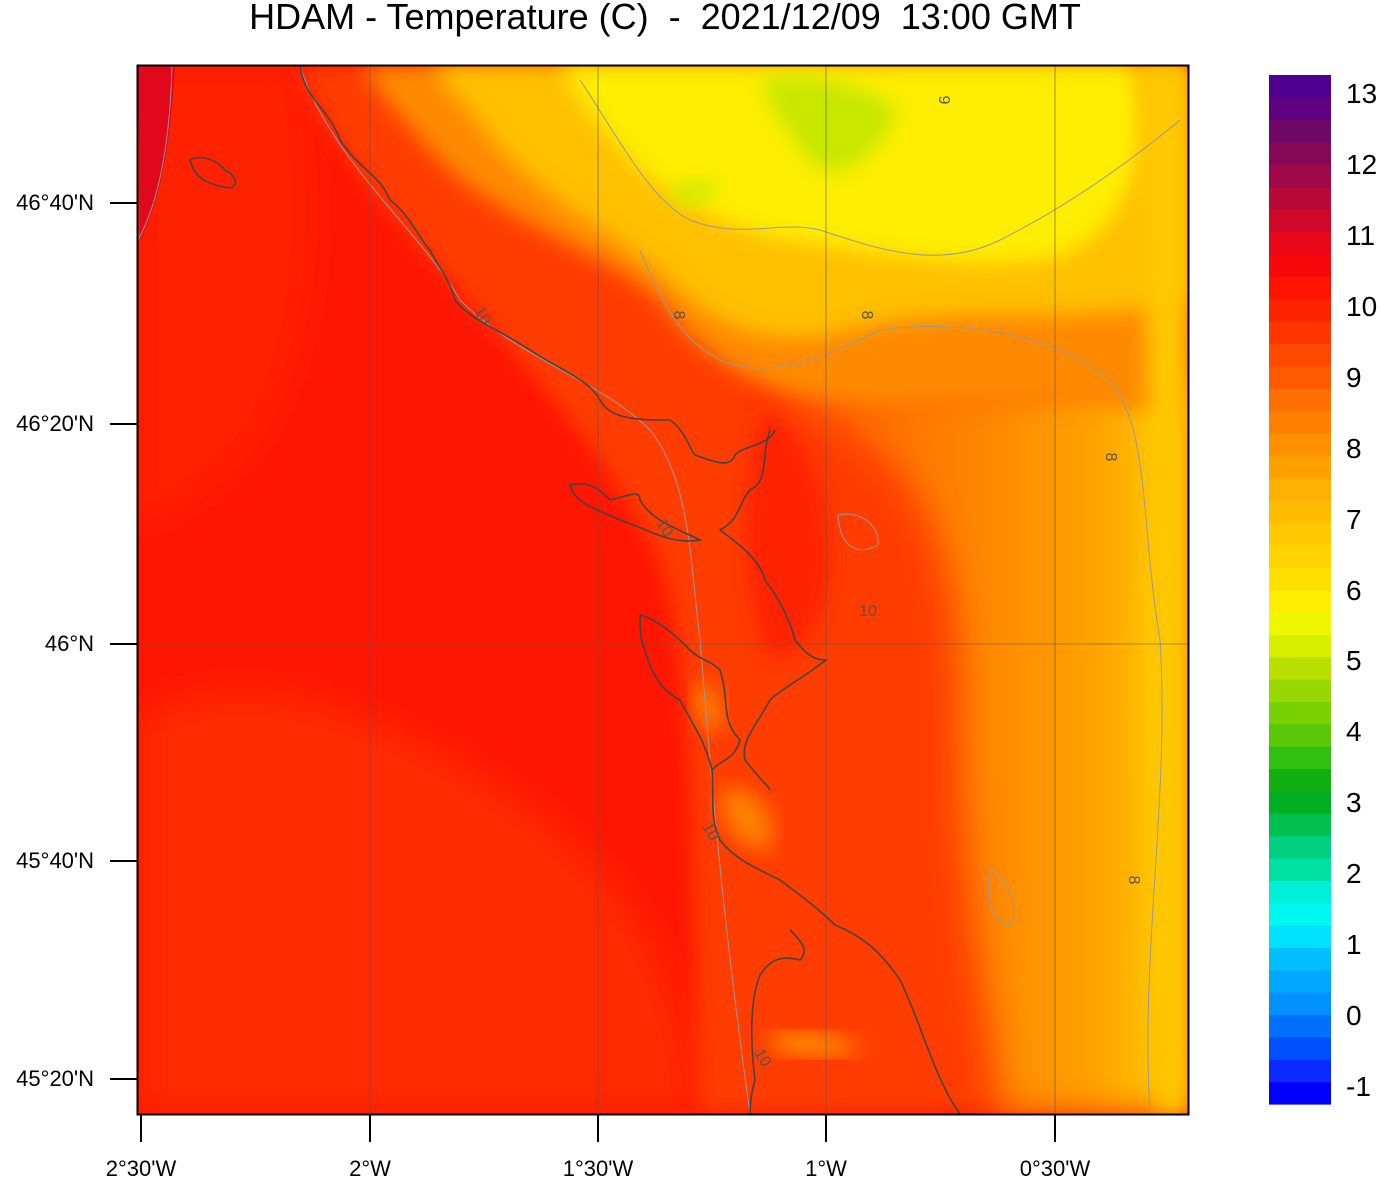 Image resolution: width=1381 pixels, height=1182 pixels. What do you see at coordinates (1354, 732) in the screenshot?
I see `colorbar-label: 4` at bounding box center [1354, 732].